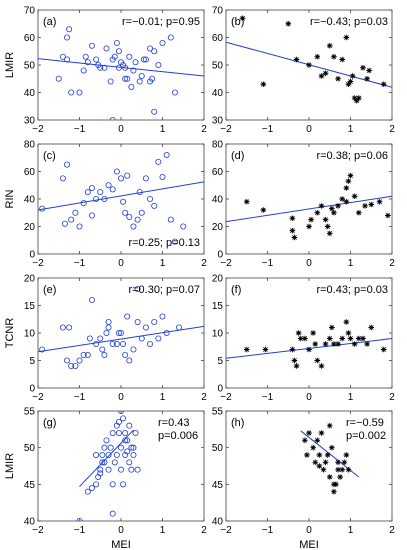  What do you see at coordinates (10, 333) in the screenshot?
I see `y-axis-label: TCNR` at bounding box center [10, 333].